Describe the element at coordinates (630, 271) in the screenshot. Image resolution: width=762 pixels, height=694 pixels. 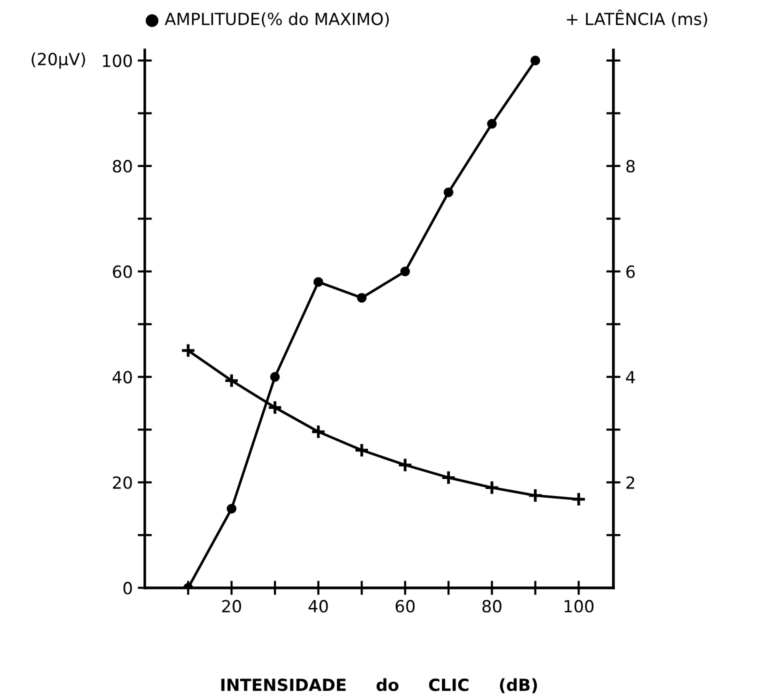
I see `y2-tick-label: 6` at that location.